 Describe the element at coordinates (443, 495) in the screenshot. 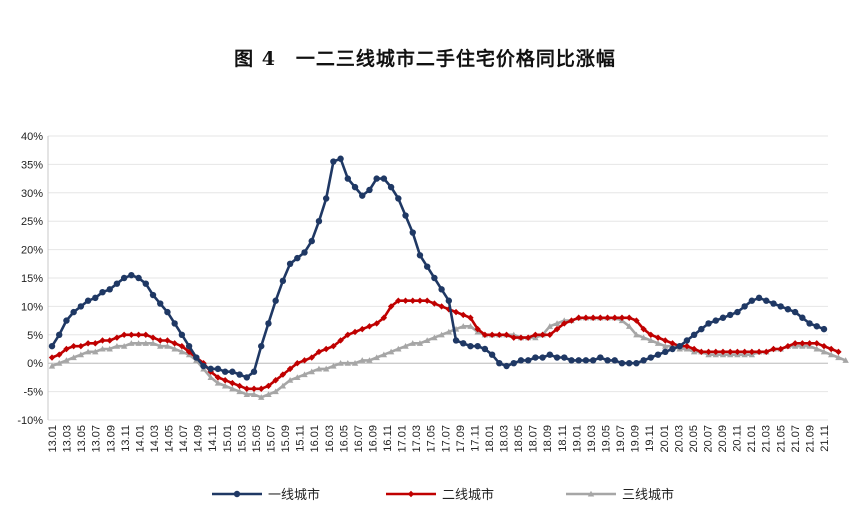

I see `legend: 一线城市 二线城市 三线城市` at that location.